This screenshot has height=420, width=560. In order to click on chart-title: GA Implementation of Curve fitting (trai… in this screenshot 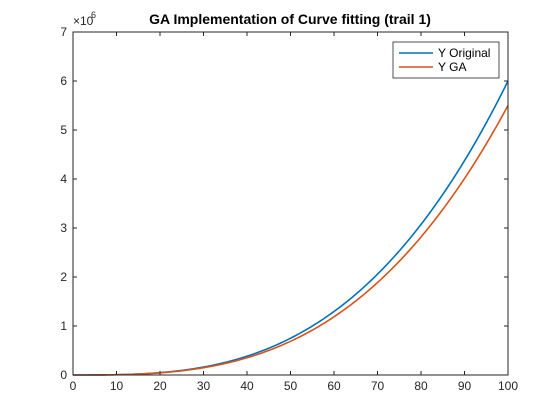, I will do `click(290, 19)`.